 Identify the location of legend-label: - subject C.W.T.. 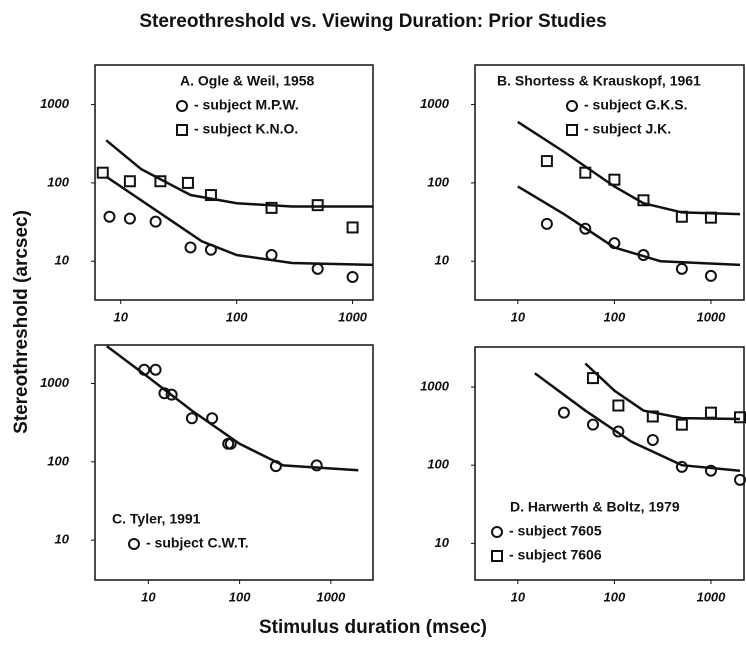
(197, 543).